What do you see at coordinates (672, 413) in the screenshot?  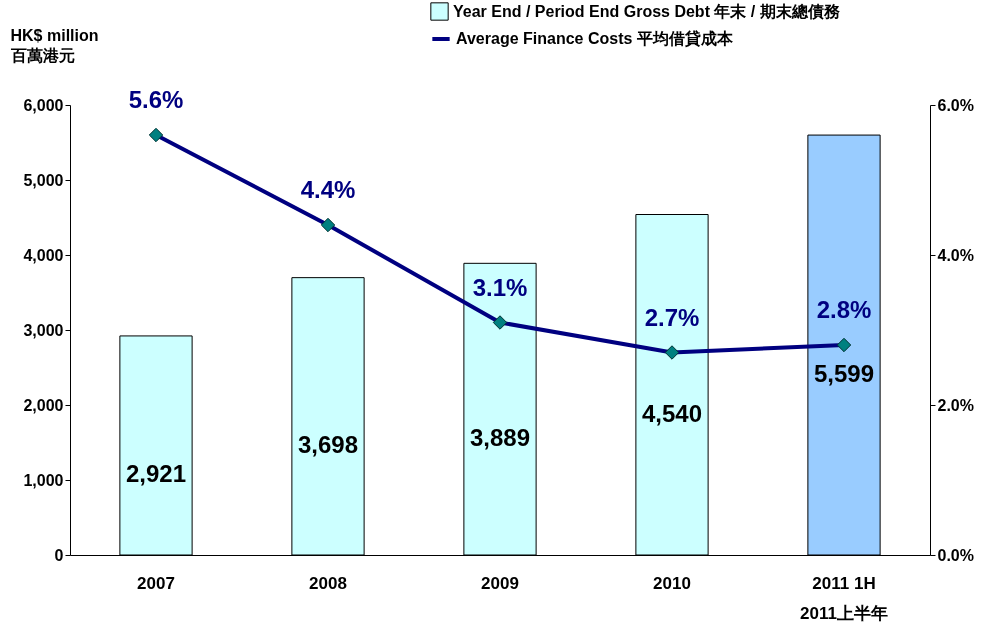 I see `data-label: 4,540` at bounding box center [672, 413].